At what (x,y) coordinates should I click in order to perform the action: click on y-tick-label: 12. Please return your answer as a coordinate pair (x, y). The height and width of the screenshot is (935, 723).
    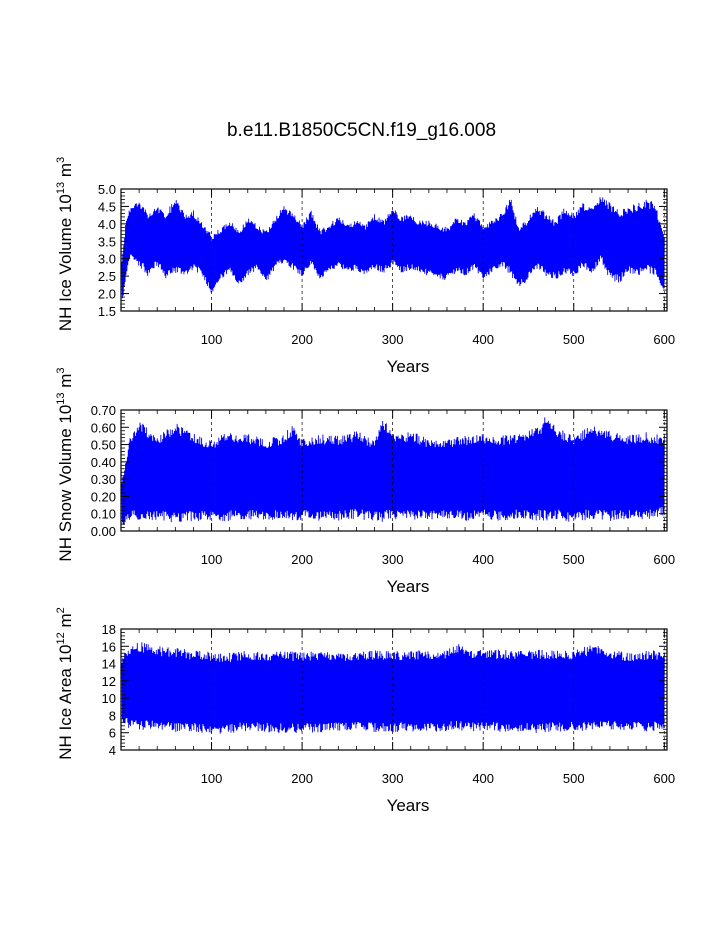
    Looking at the image, I should click on (109, 681).